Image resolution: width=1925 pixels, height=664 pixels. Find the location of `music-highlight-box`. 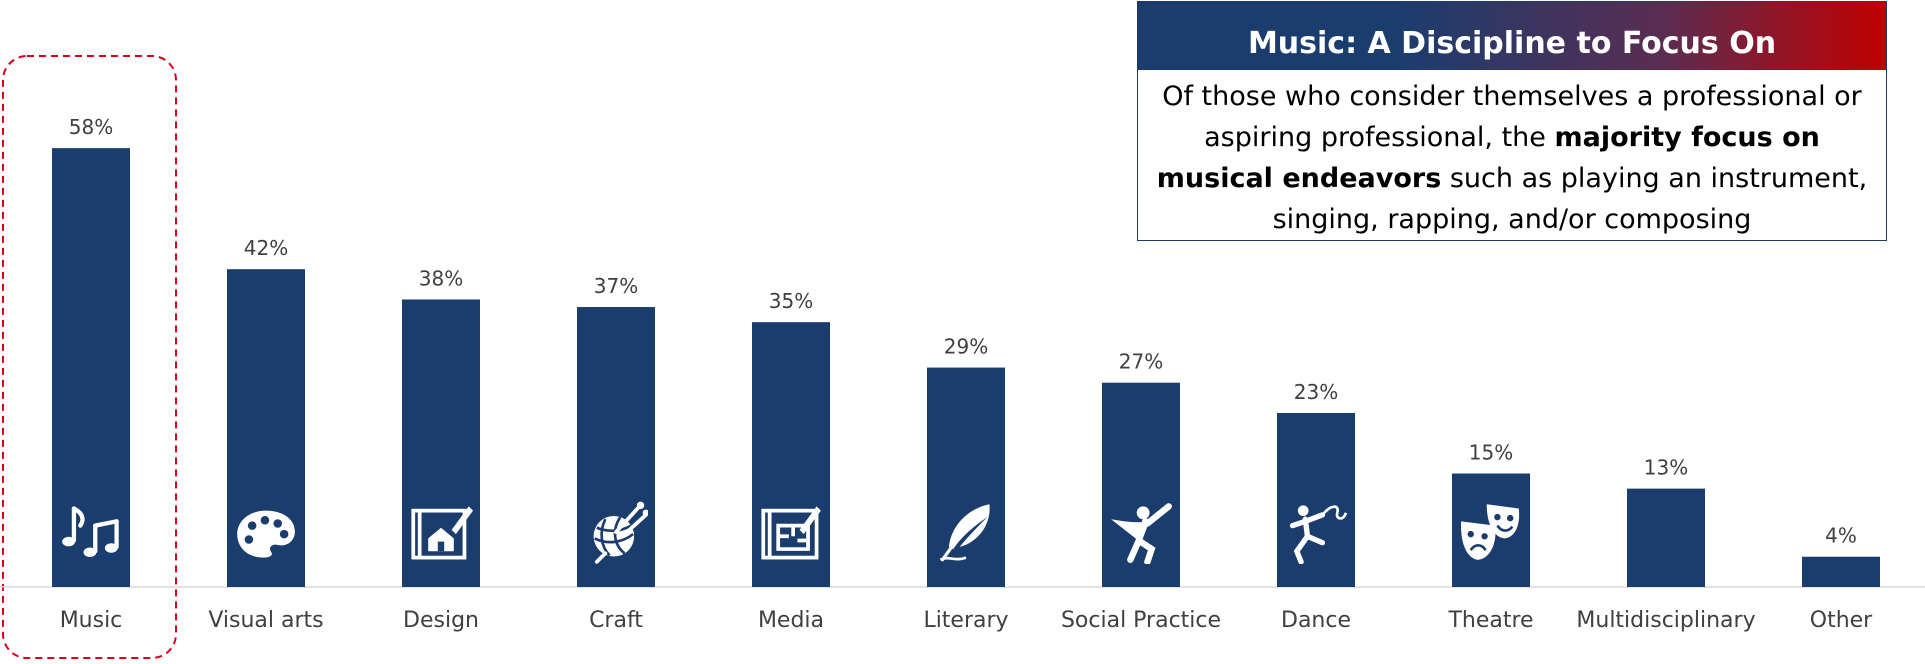

music-highlight-box is located at coordinates (89, 357).